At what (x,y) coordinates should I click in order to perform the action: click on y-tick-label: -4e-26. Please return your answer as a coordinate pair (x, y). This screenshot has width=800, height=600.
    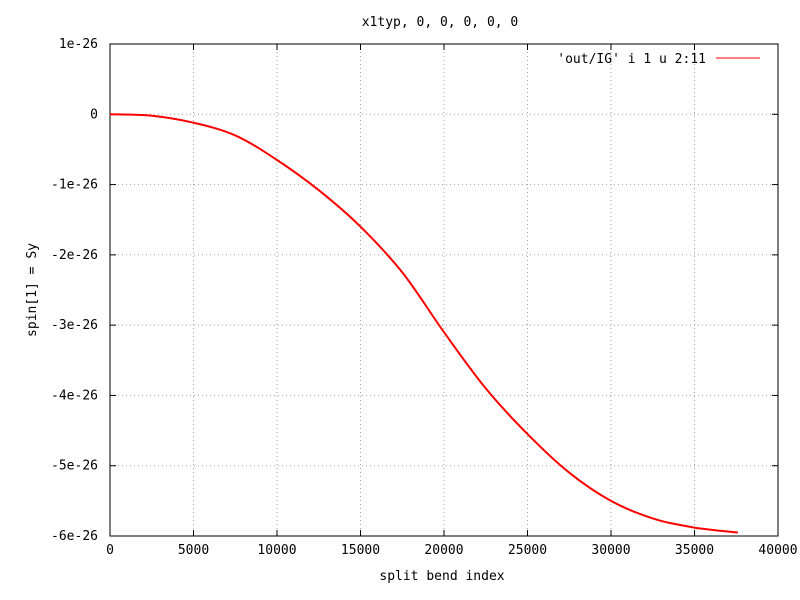
    Looking at the image, I should click on (74, 395).